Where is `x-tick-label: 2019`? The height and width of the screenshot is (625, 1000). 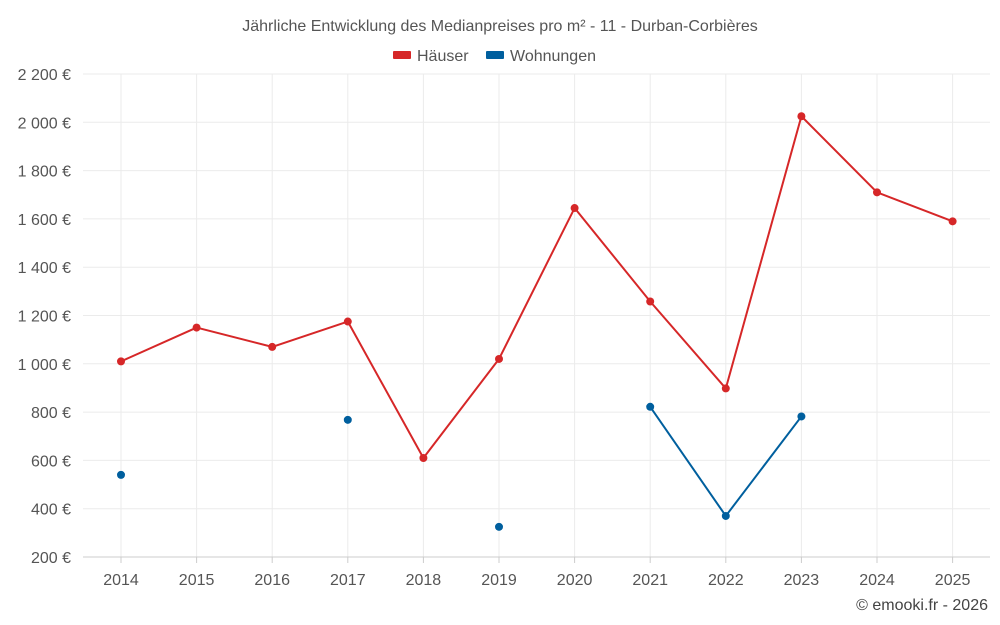
x-tick-label: 2019 is located at coordinates (499, 580).